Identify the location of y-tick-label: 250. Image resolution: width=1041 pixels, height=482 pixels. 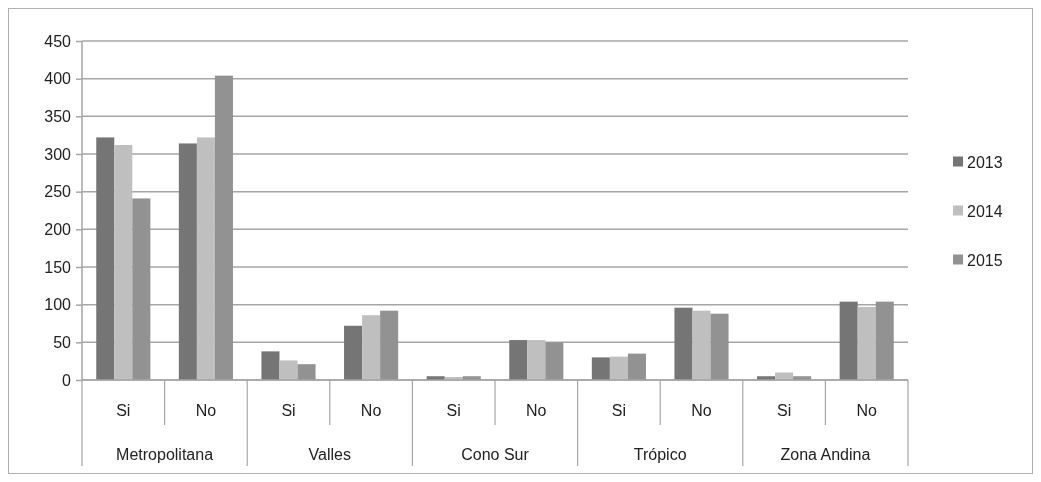
(58, 192).